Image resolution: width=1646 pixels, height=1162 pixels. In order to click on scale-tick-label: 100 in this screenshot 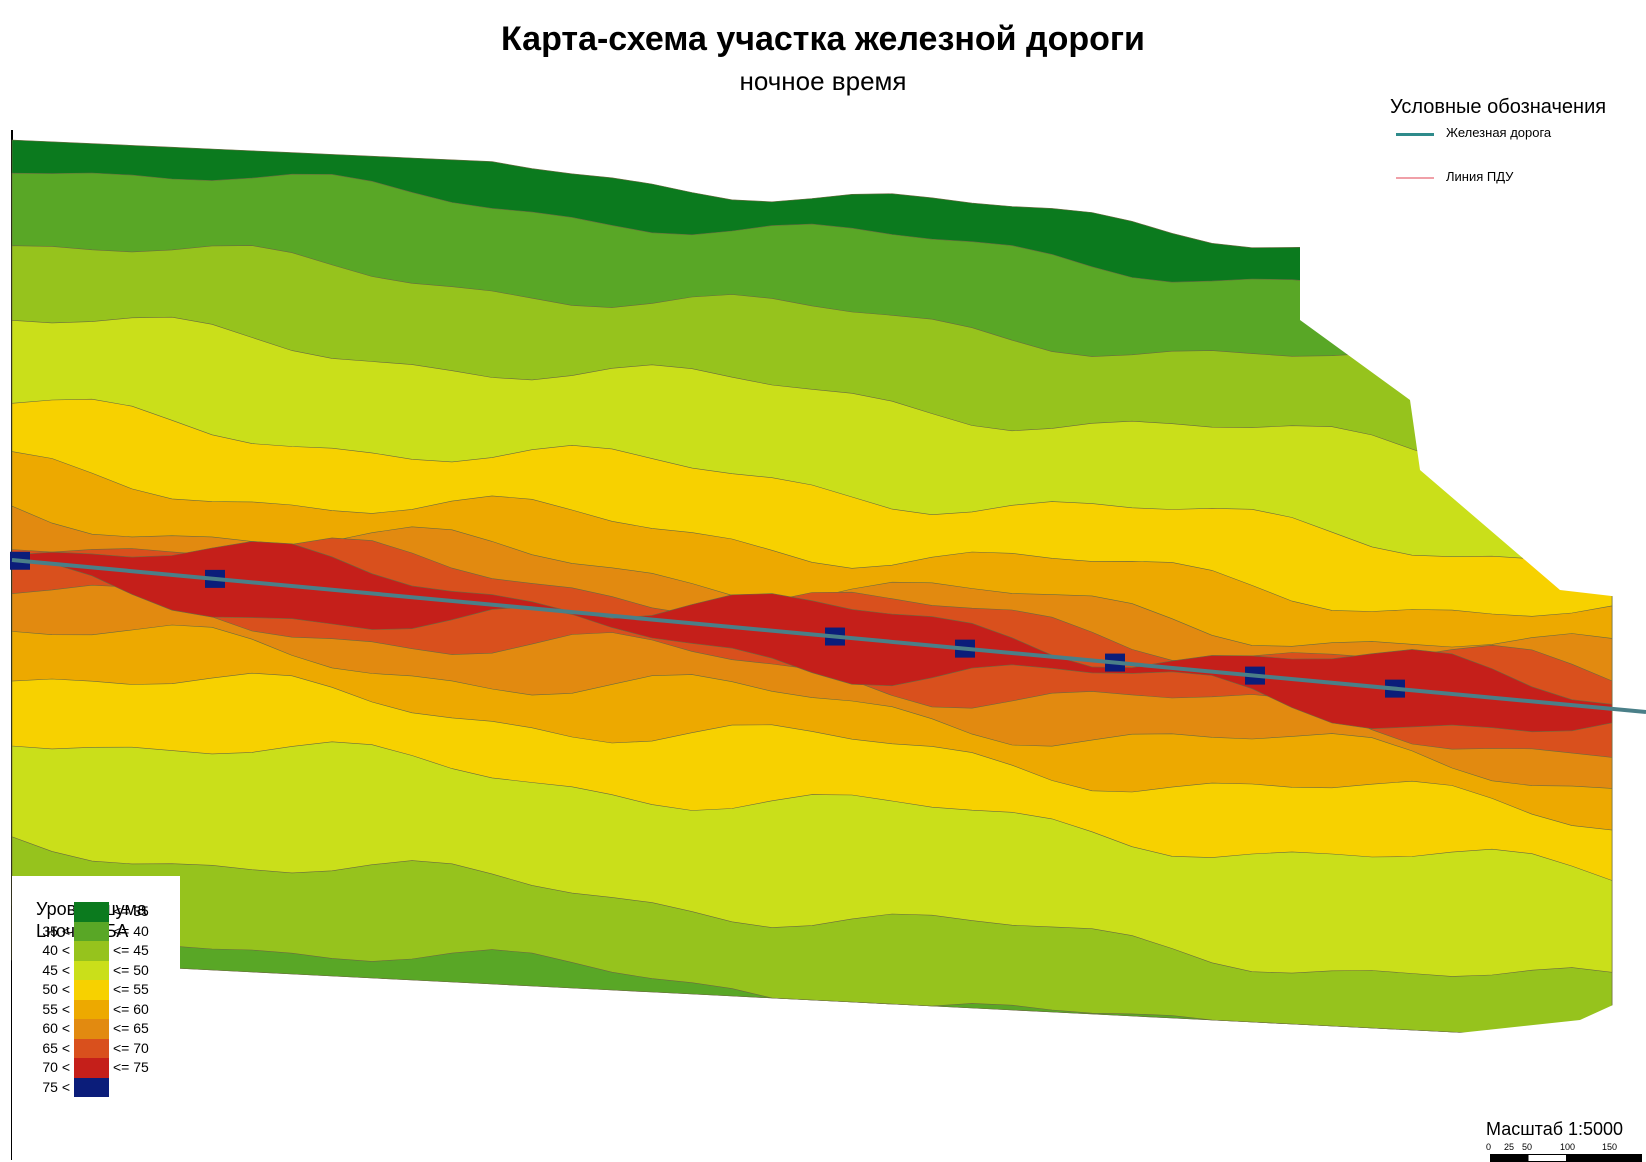, I will do `click(1568, 1147)`.